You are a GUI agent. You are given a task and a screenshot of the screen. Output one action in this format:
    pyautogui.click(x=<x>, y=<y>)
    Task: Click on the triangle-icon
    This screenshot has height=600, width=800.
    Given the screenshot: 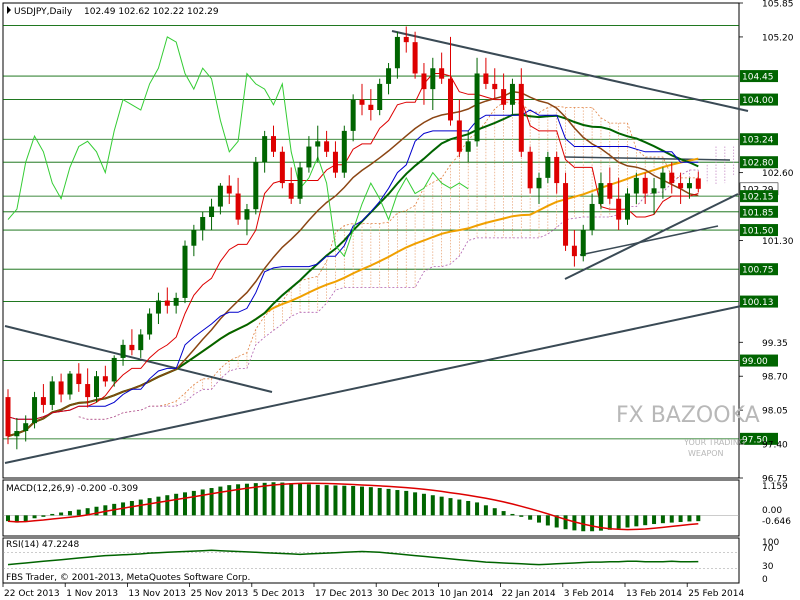 What is the action you would take?
    pyautogui.click(x=9, y=10)
    